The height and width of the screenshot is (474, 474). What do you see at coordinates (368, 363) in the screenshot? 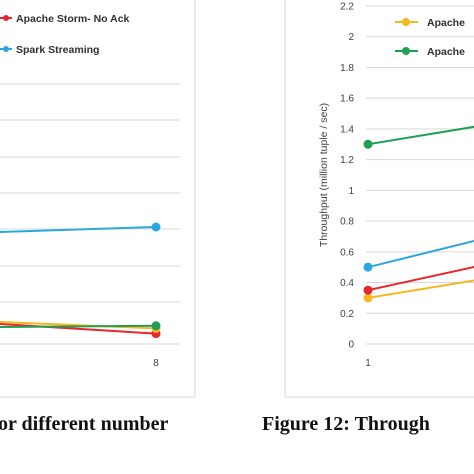
I see `right-x-tick-1: 1` at bounding box center [368, 363].